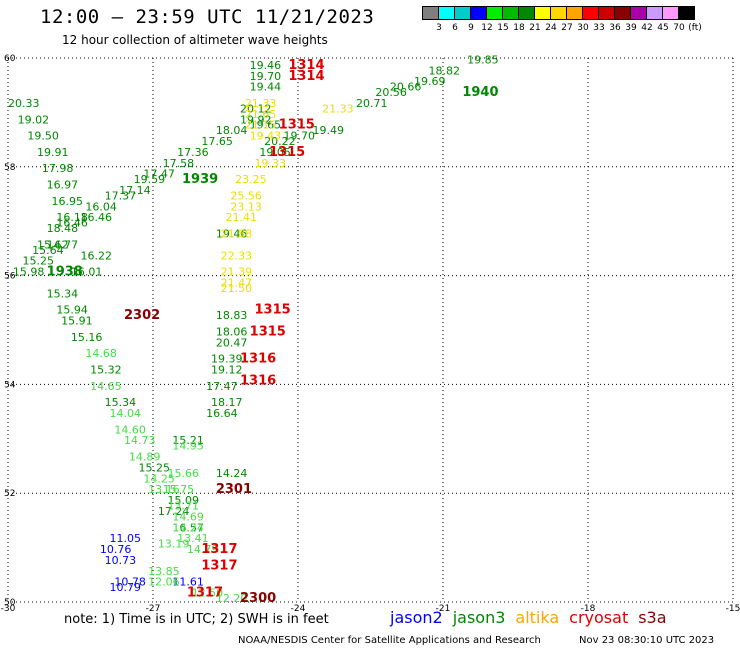 This screenshot has width=740, height=650. Describe the element at coordinates (652, 617) in the screenshot. I see `mission-s3a: s3a` at that location.